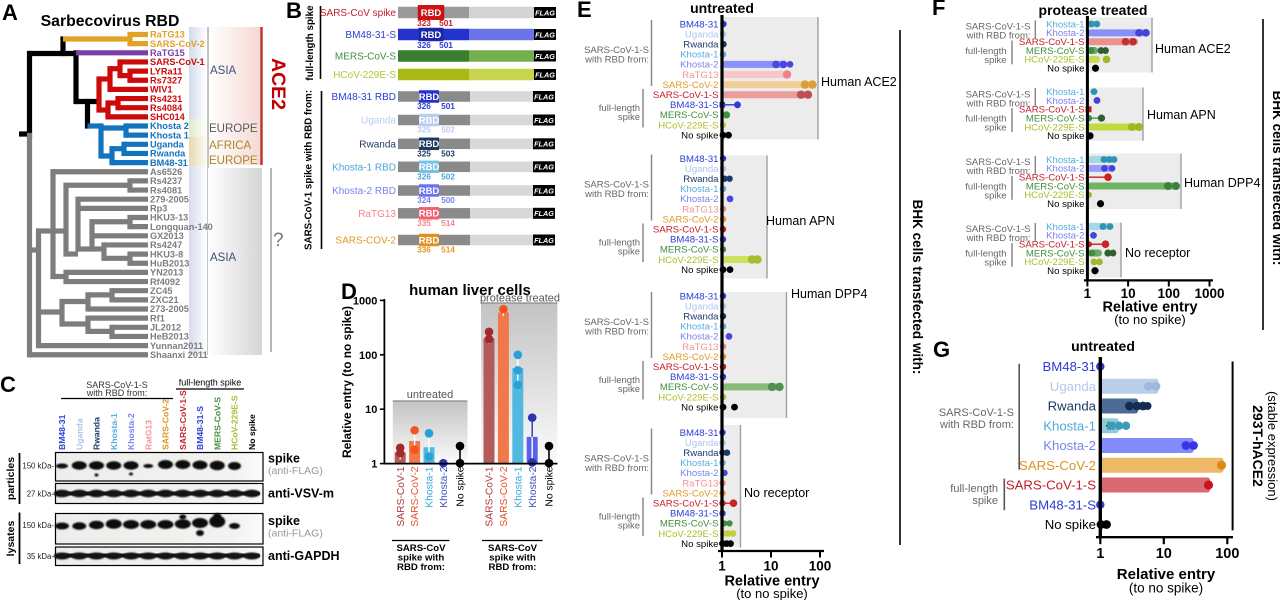  Describe the element at coordinates (1088, 293) in the screenshot. I see `svg-text: 1` at that location.